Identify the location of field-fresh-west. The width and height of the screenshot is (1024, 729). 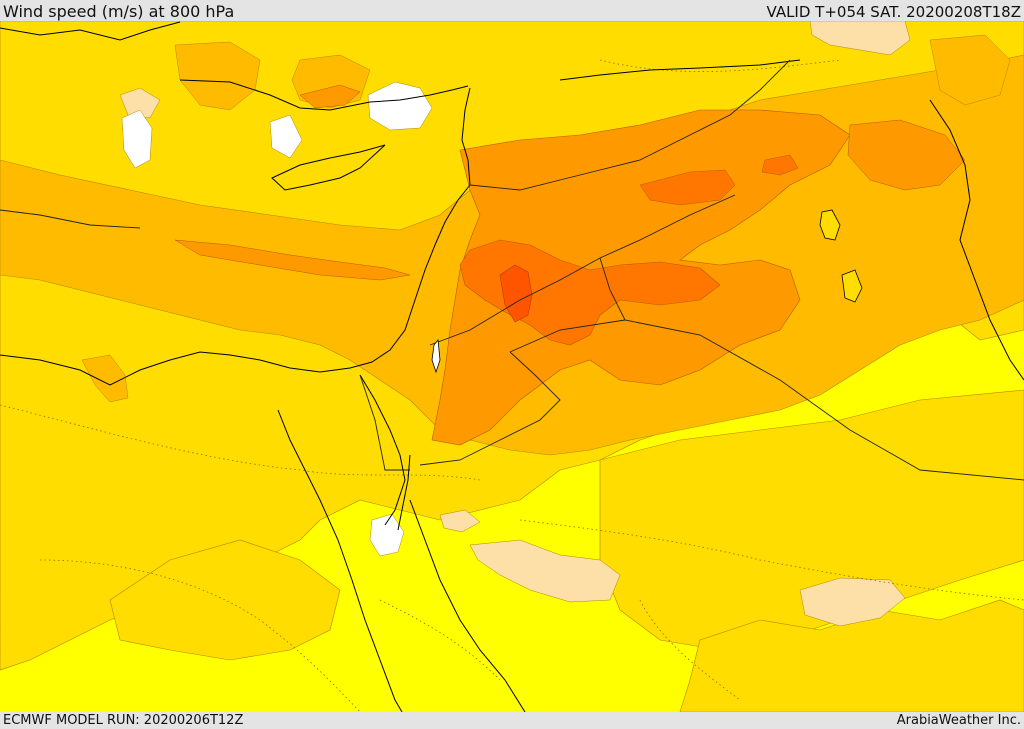
(105, 378).